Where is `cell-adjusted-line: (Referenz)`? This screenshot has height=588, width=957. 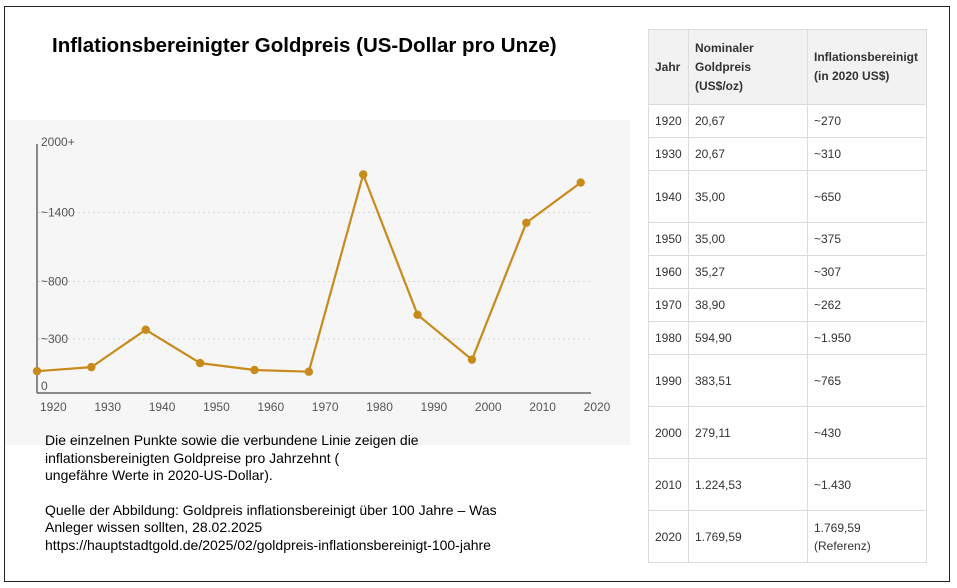 cell-adjusted-line: (Referenz) is located at coordinates (842, 545).